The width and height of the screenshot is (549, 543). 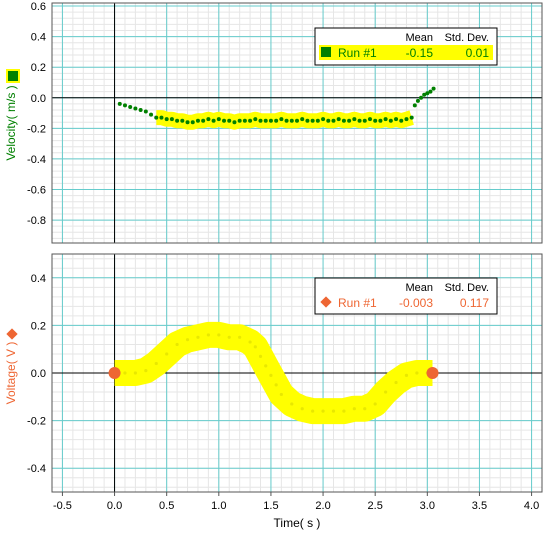 I want to click on legend-header-mean: Mean, so click(x=419, y=38).